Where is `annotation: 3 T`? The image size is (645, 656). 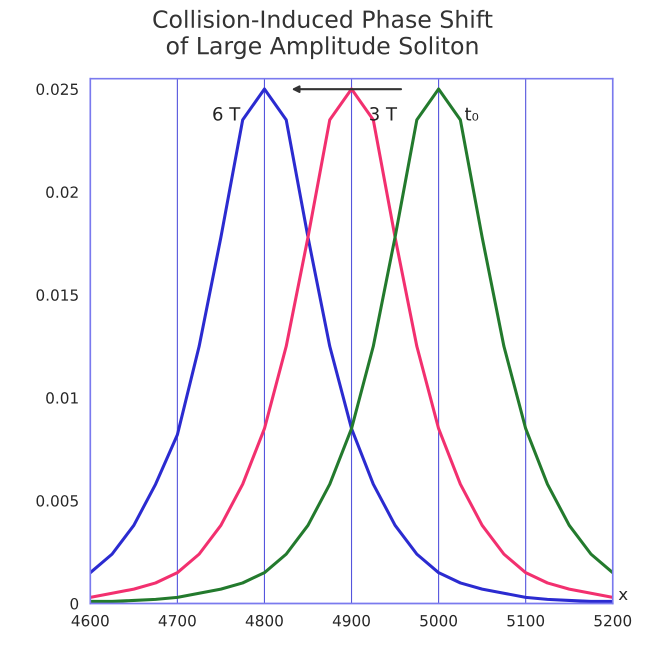 annotation: 3 T is located at coordinates (384, 114).